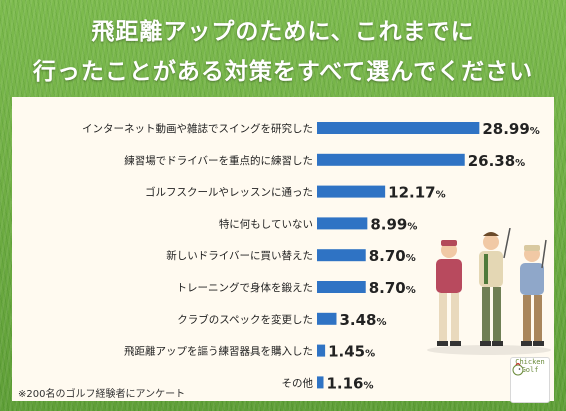  Describe the element at coordinates (510, 129) in the screenshot. I see `value-label: 28.99%` at that location.